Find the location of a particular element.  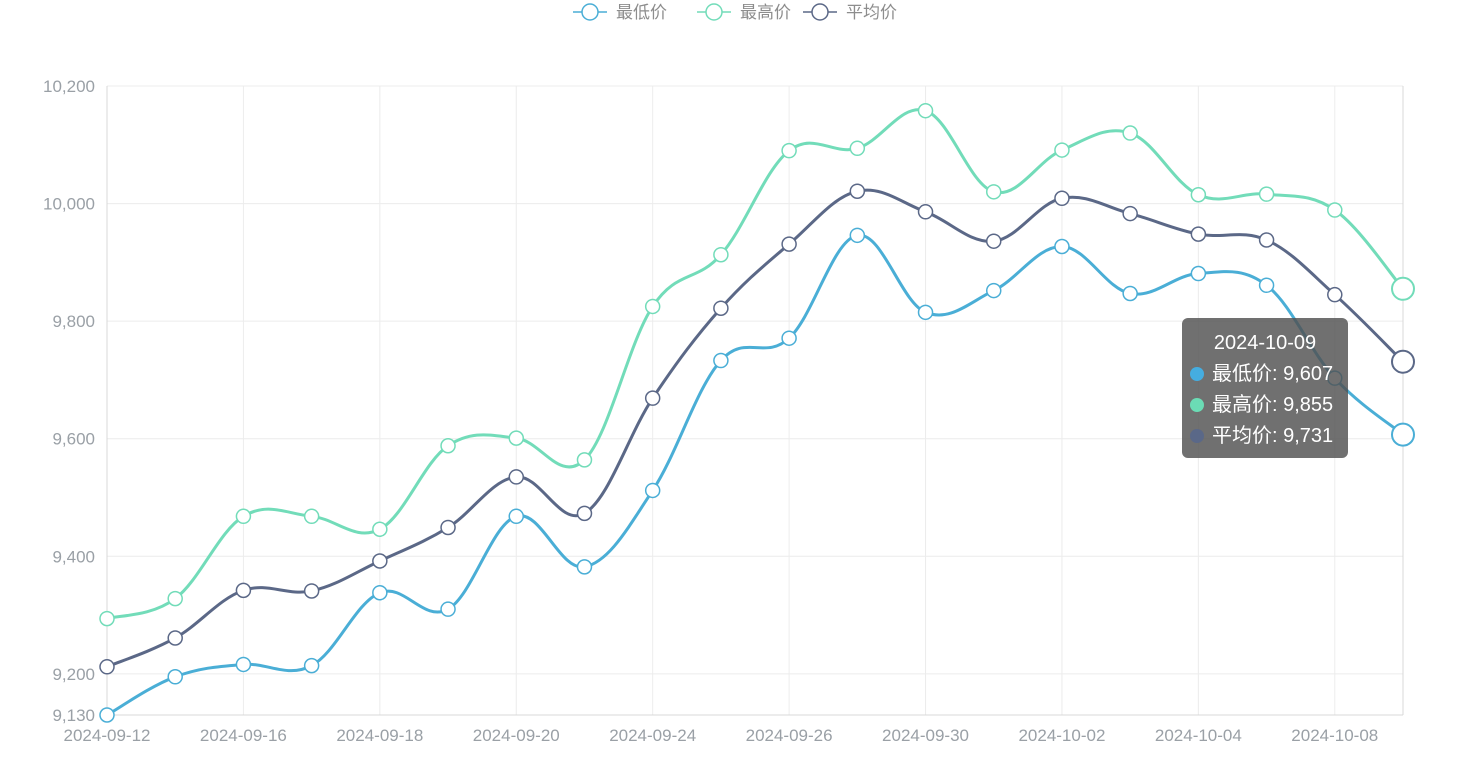

tooltip-dot-high is located at coordinates (1197, 405).